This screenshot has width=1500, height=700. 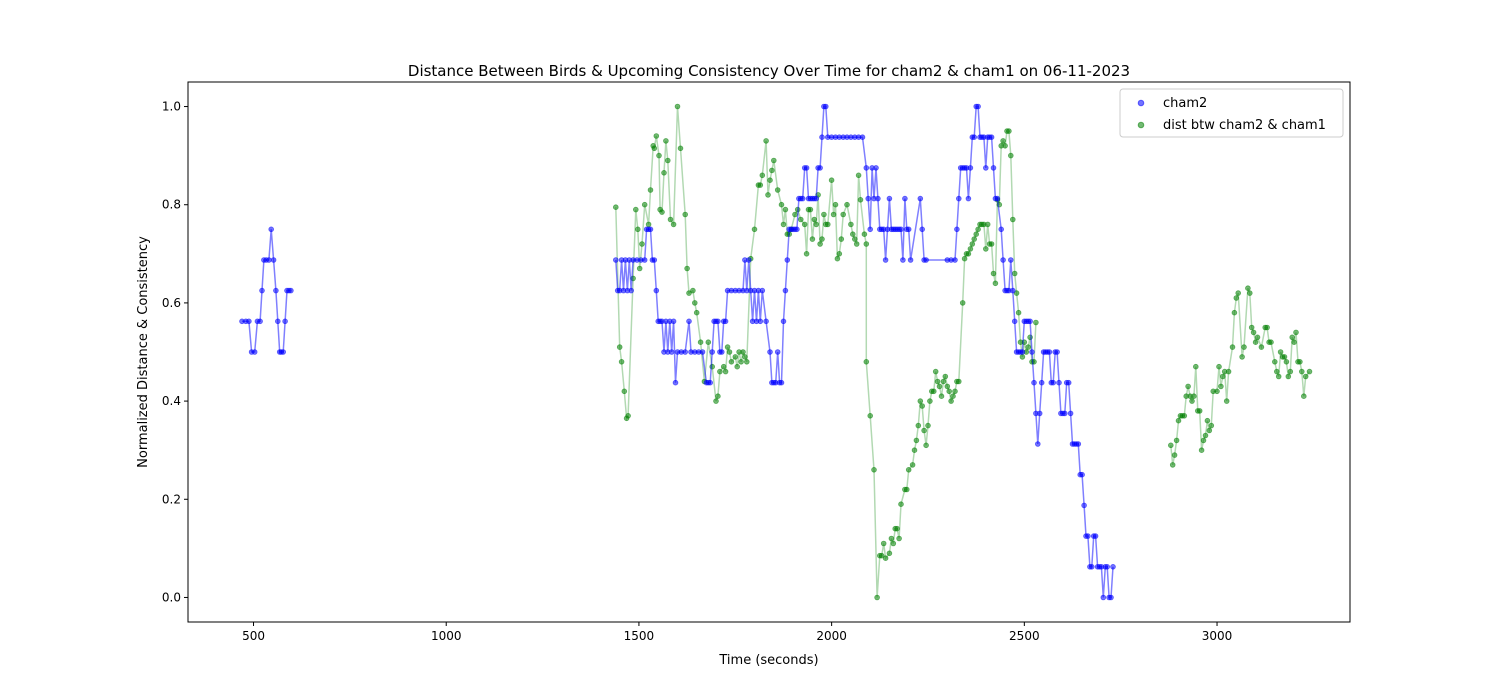 I want to click on x-axis-label: Time (seconds), so click(x=768, y=660).